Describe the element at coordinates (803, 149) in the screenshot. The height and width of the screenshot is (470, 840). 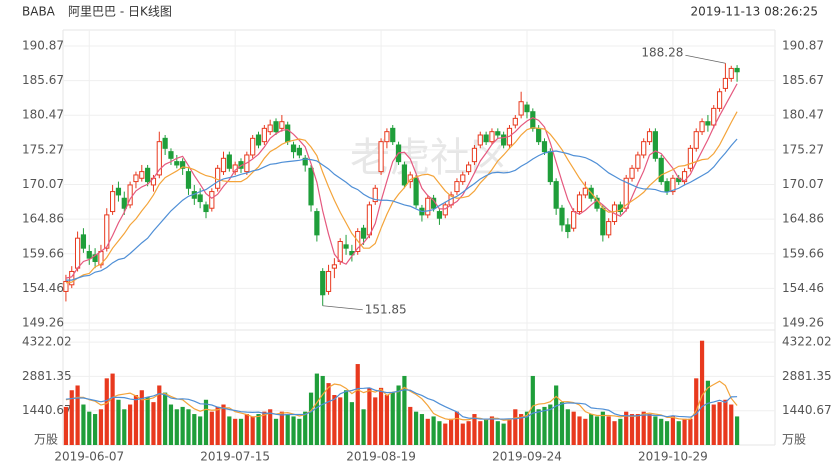
I see `y-tick-label-right: 175.27` at that location.